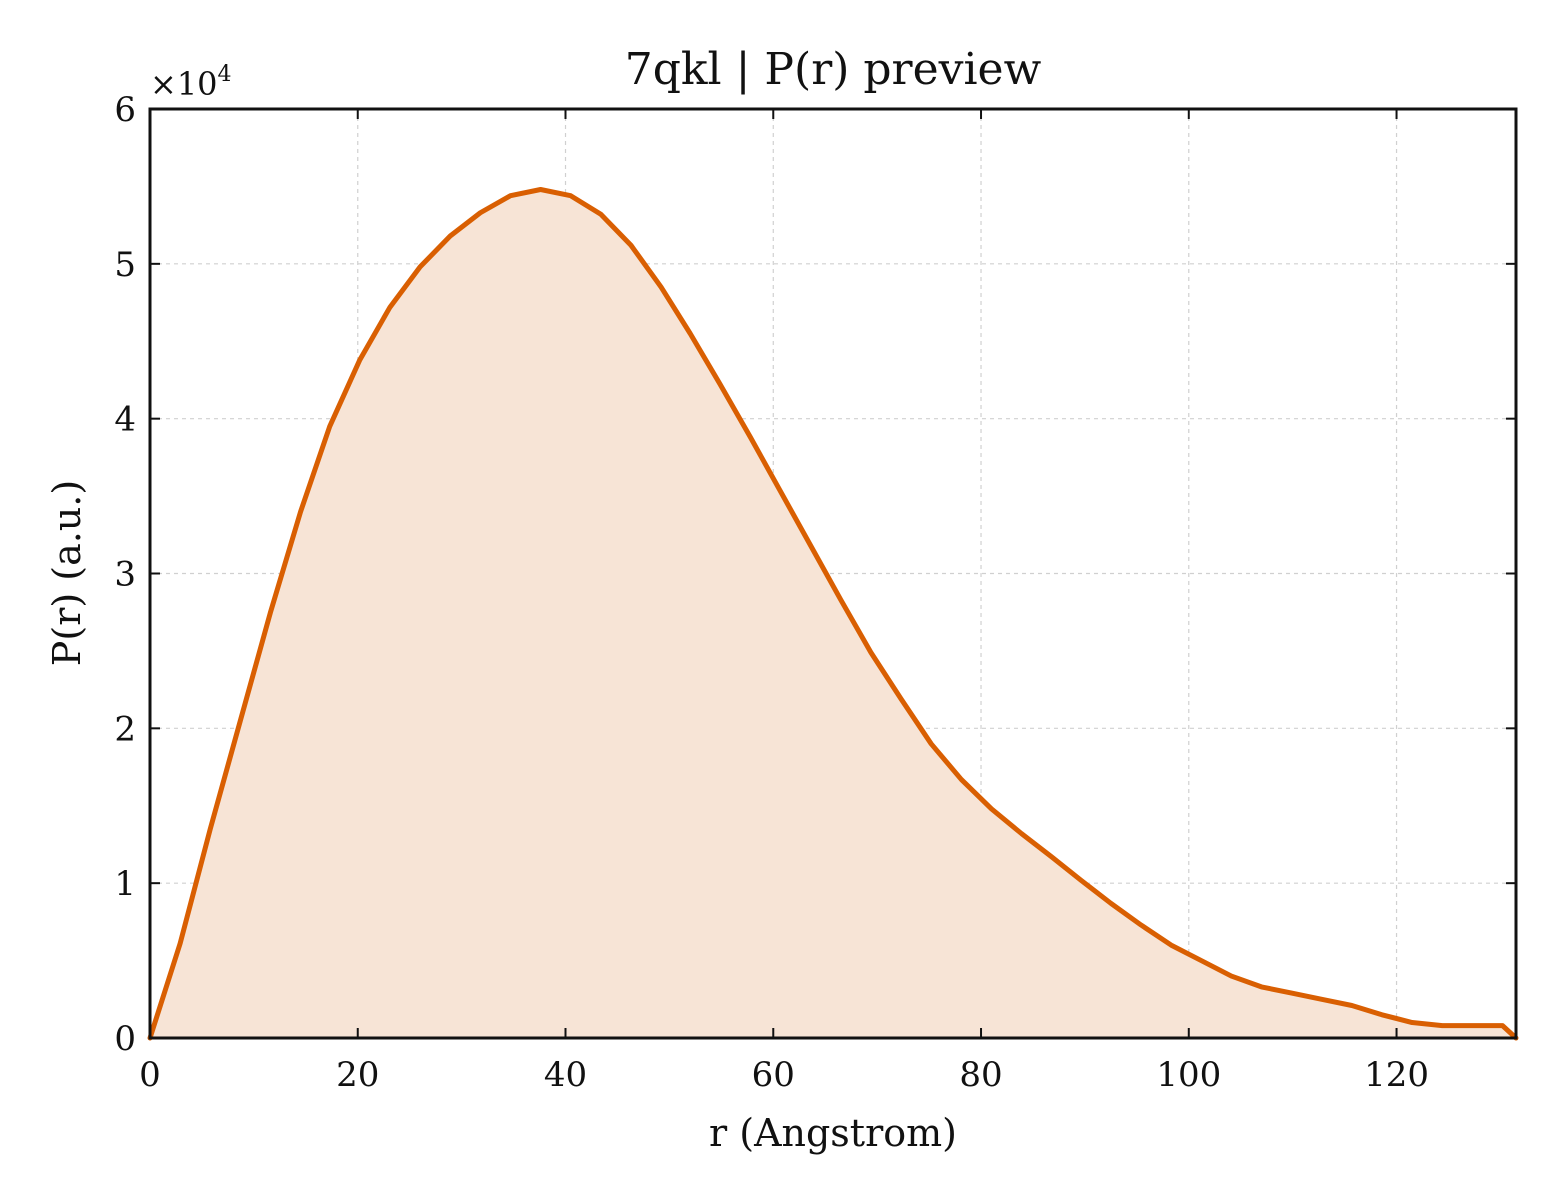 The height and width of the screenshot is (1204, 1560). I want to click on y-tick-label: 0, so click(125, 1039).